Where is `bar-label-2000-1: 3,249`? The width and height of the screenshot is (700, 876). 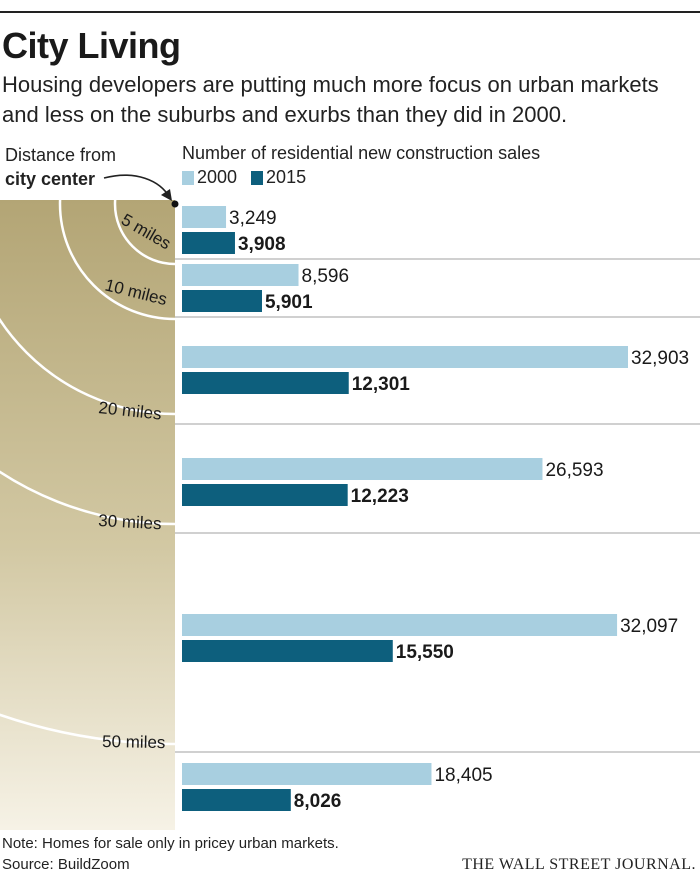 bar-label-2000-1: 3,249 is located at coordinates (253, 218).